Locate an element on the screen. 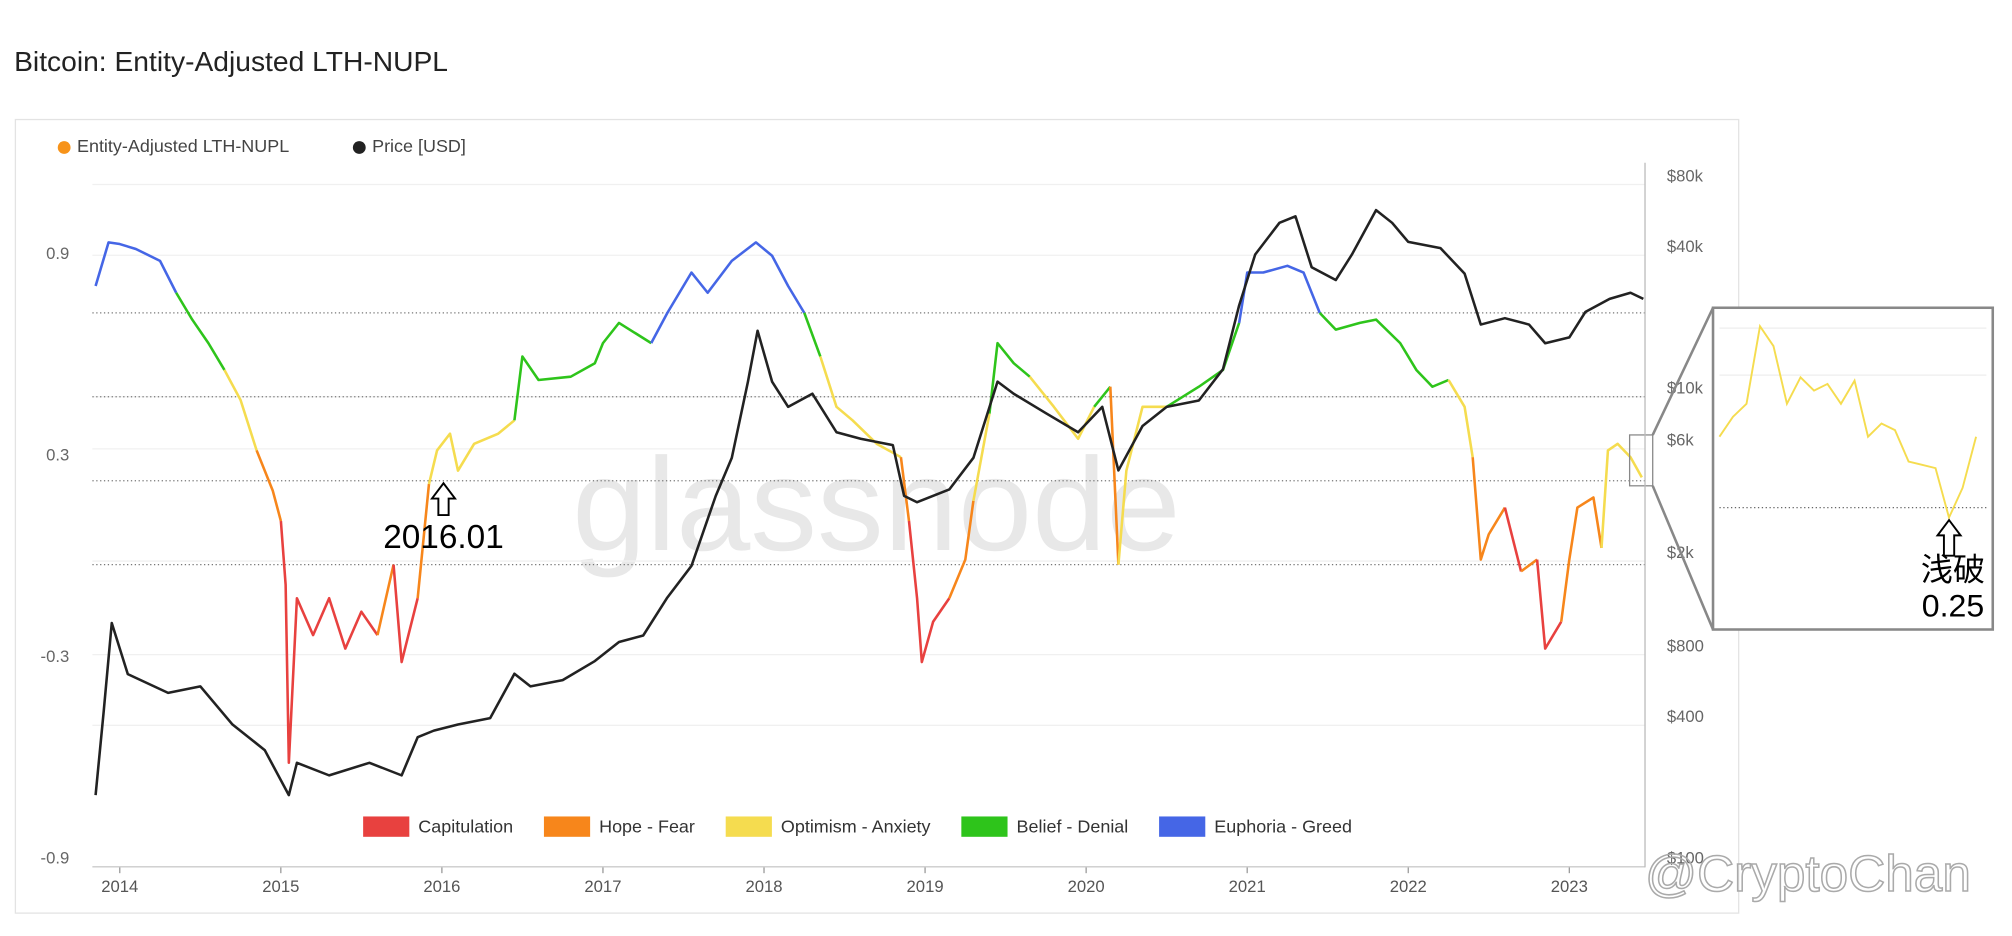 This screenshot has height=936, width=2012. y-tick-label: -0.3 is located at coordinates (55, 656).